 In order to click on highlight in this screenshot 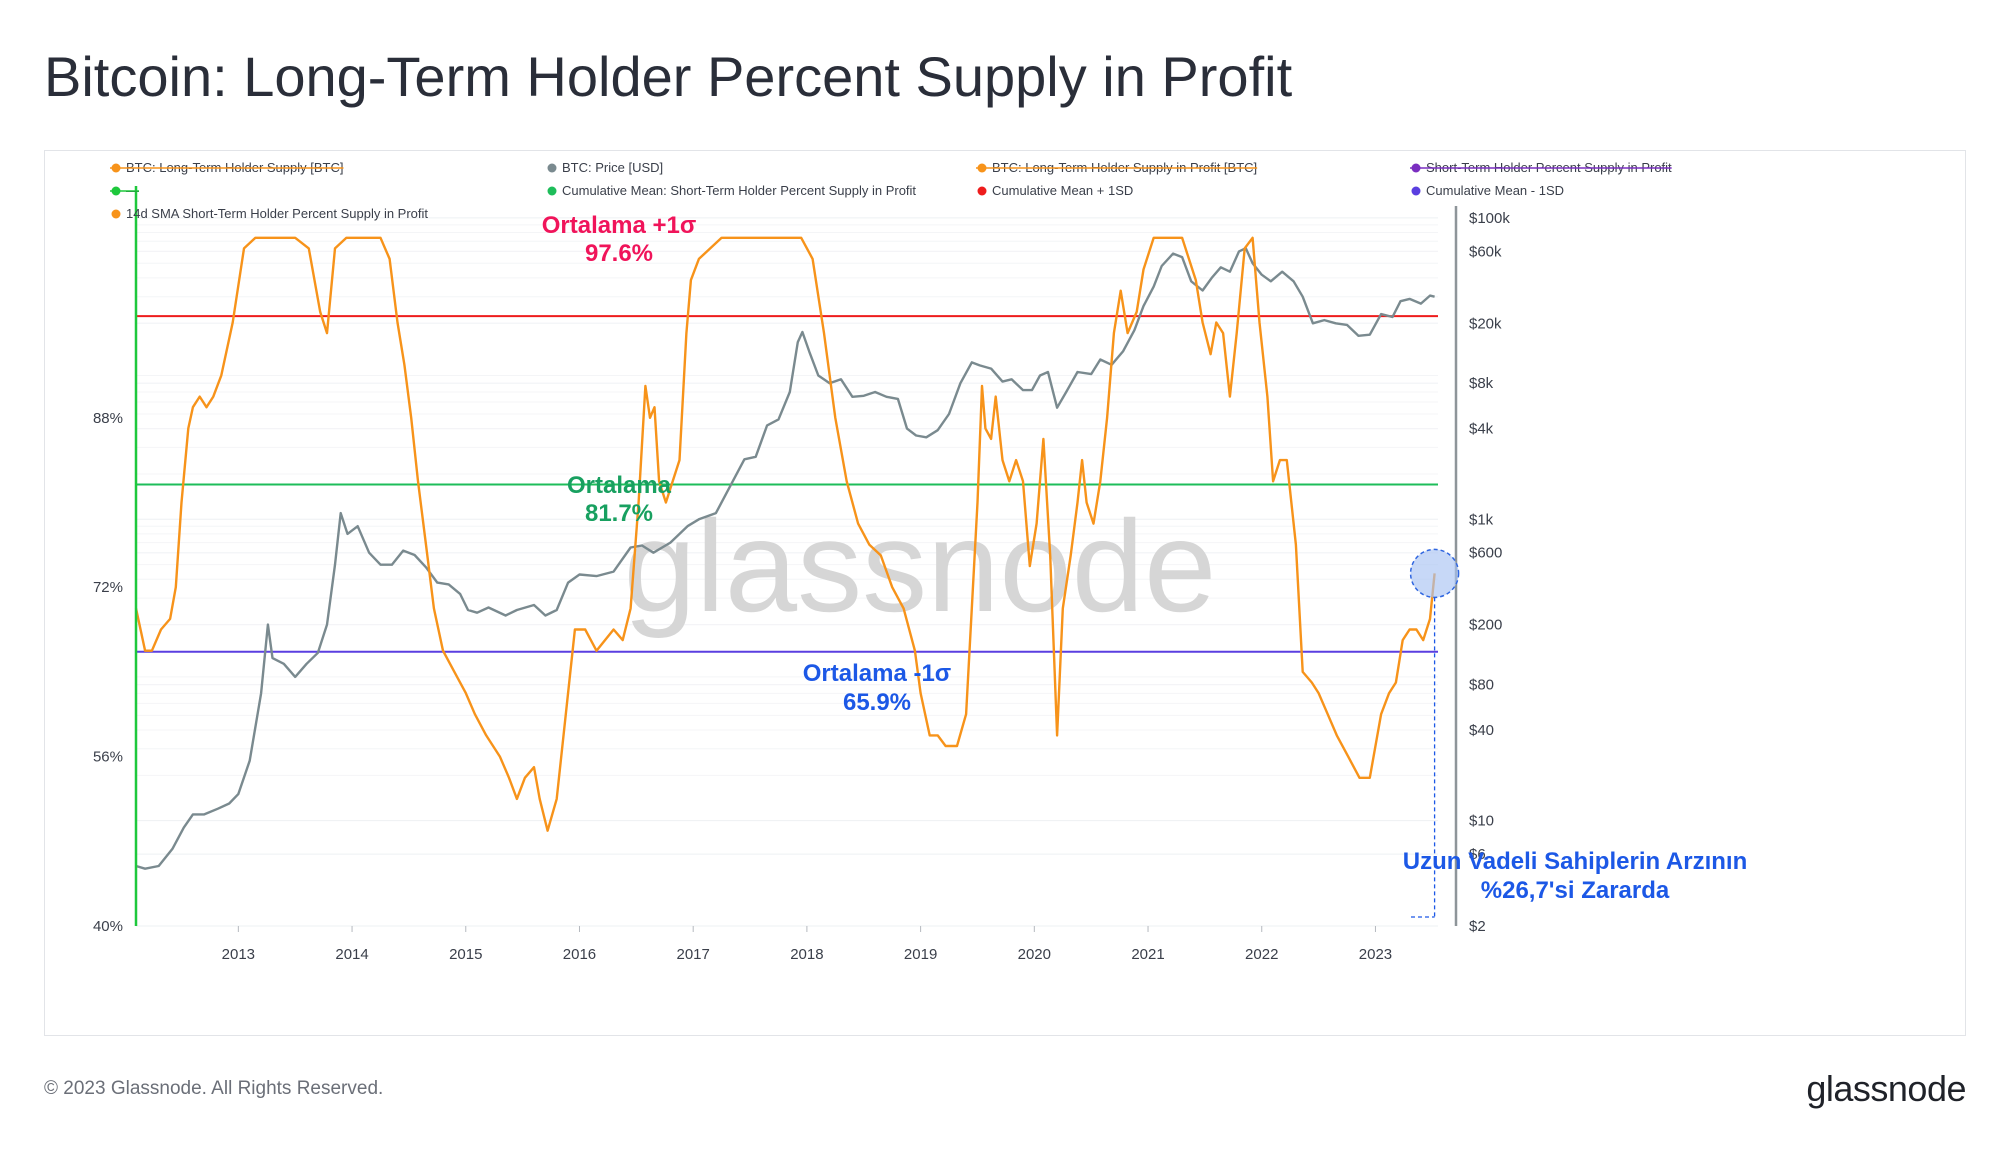, I will do `click(1434, 733)`.